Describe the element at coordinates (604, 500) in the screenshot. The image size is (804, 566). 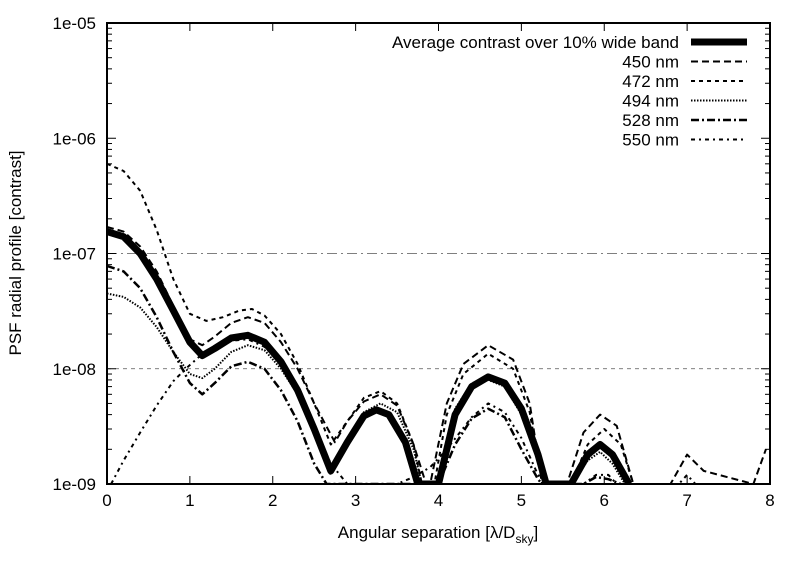
I see `x-tick-label-6: 6` at that location.